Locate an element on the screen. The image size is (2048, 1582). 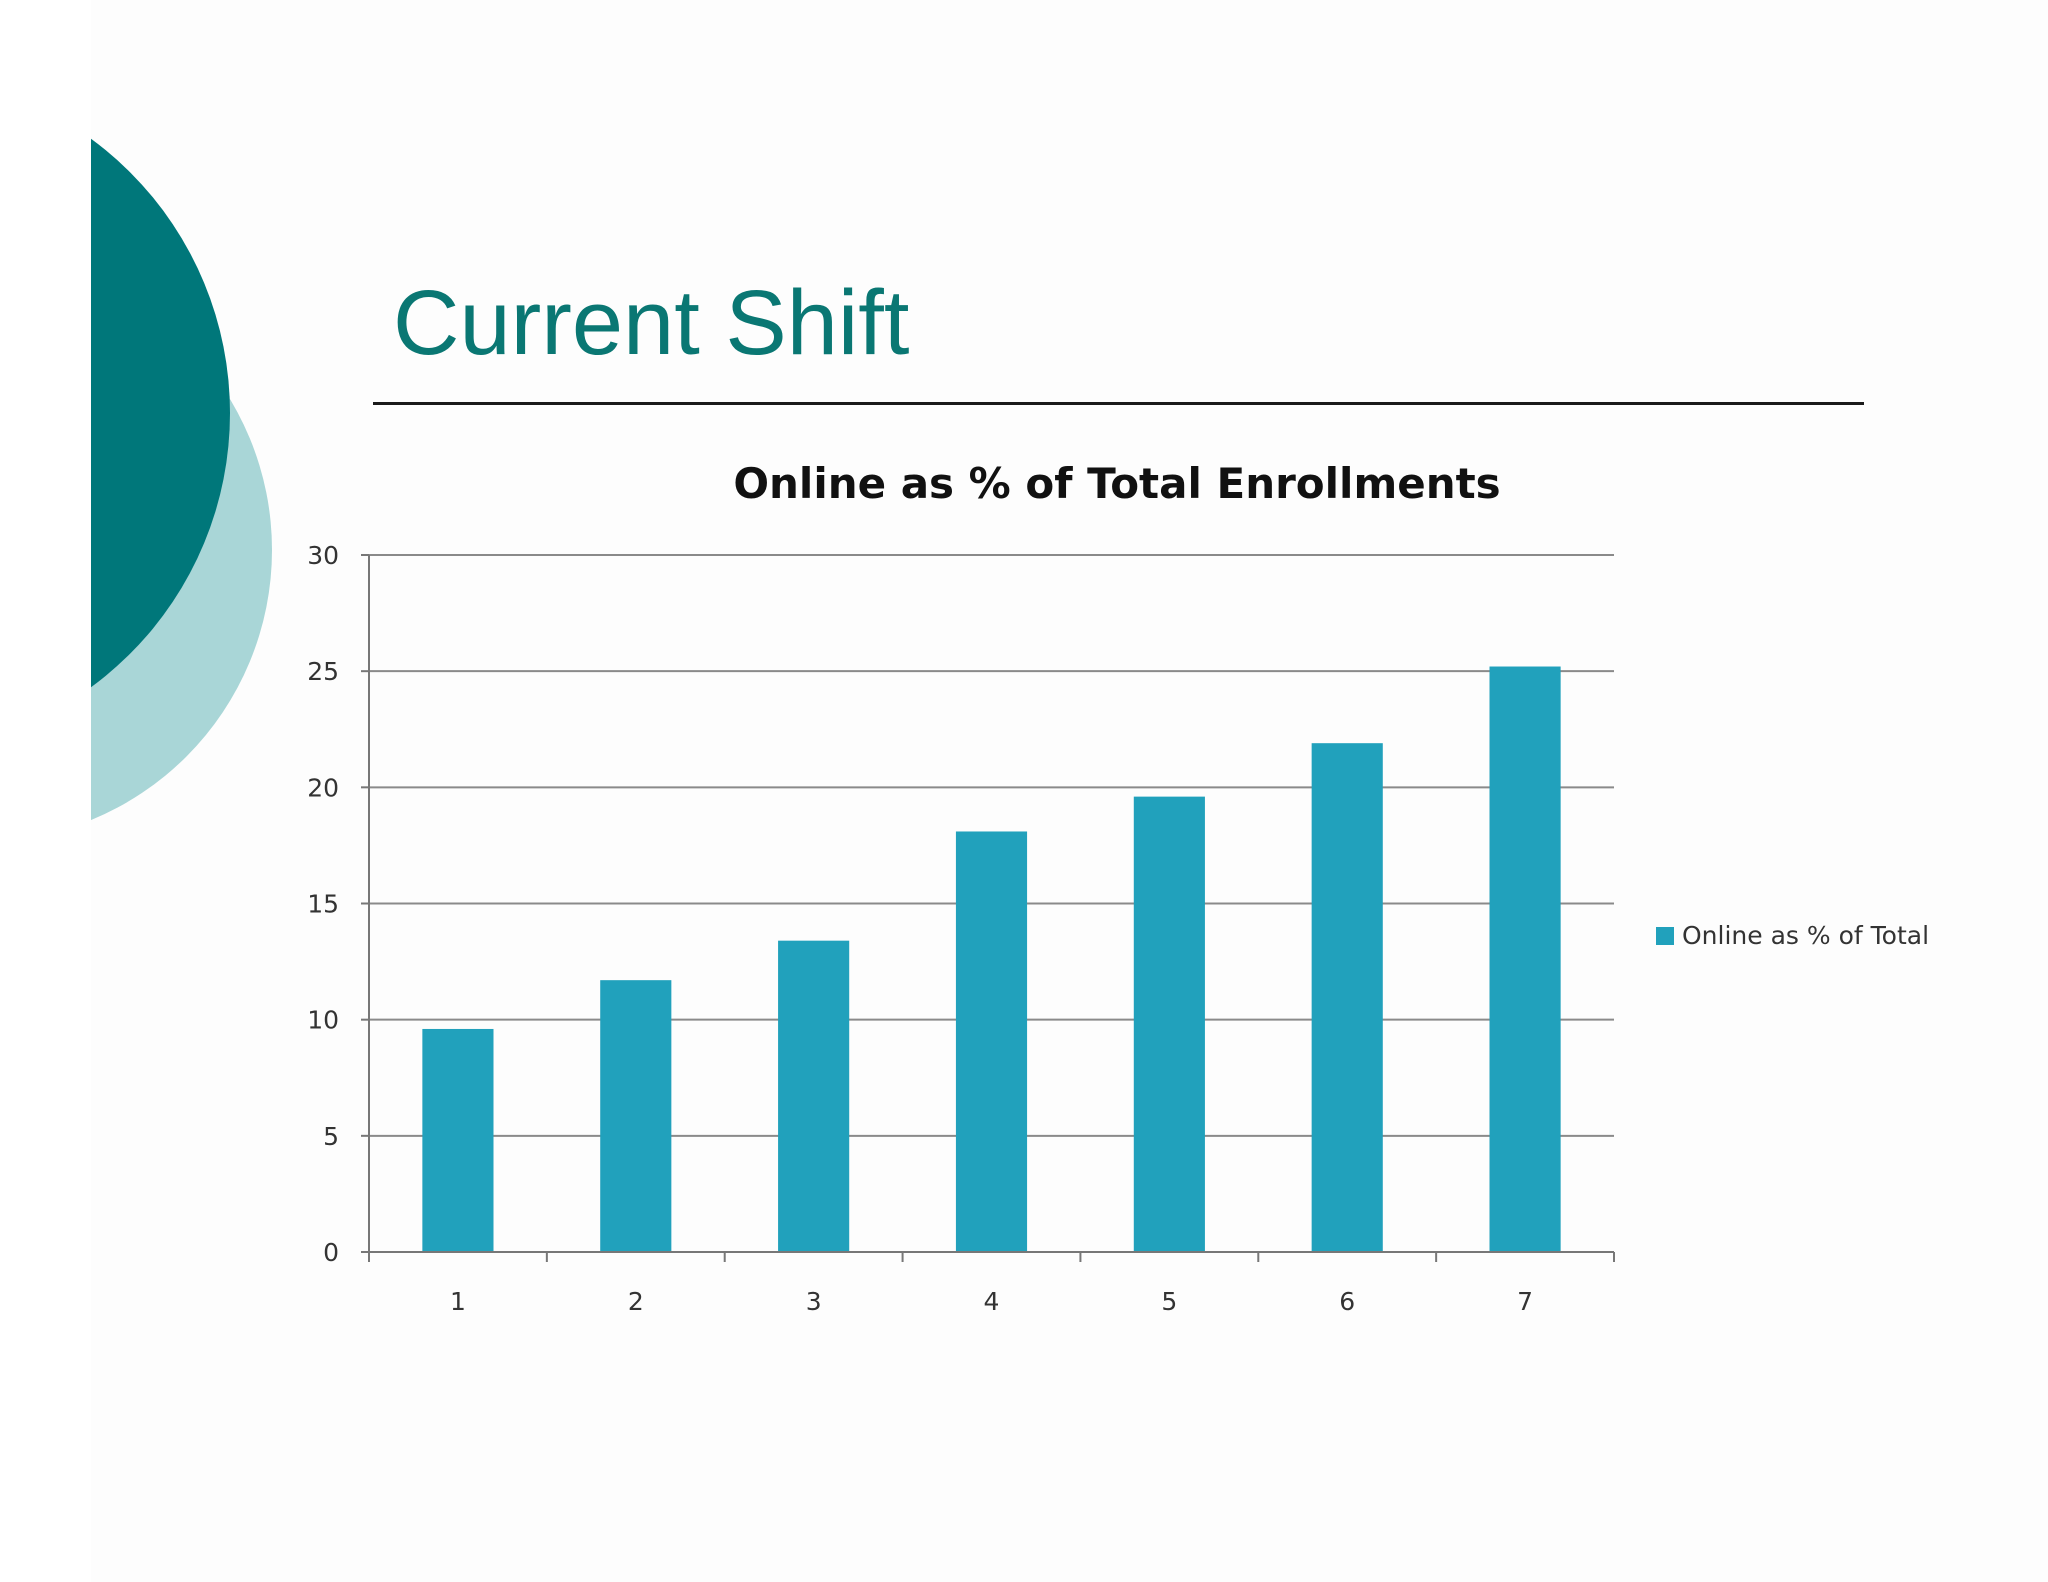
decorative-circles is located at coordinates (181, 479).